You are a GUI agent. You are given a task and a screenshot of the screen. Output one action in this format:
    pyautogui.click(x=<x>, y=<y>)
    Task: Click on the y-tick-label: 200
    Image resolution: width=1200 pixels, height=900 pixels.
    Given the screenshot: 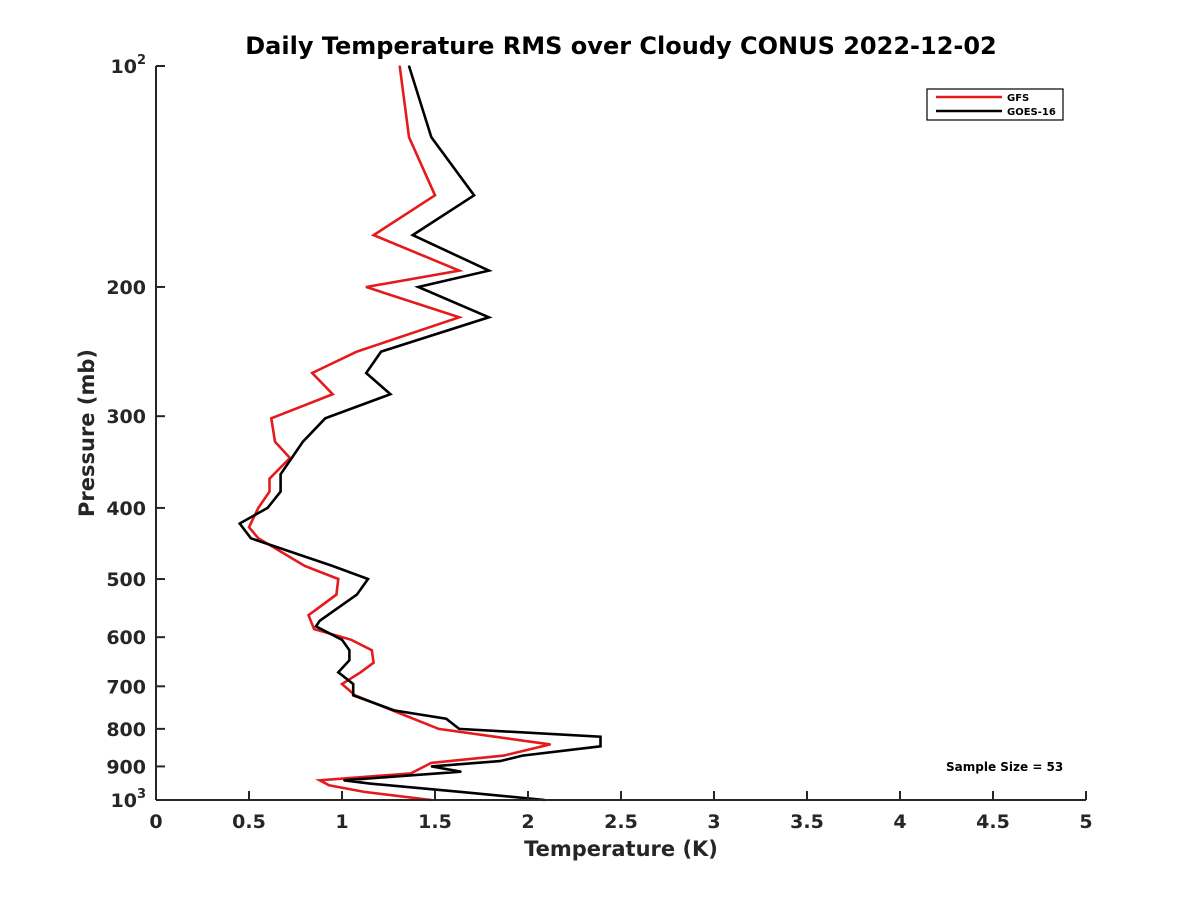 What is the action you would take?
    pyautogui.click(x=126, y=288)
    